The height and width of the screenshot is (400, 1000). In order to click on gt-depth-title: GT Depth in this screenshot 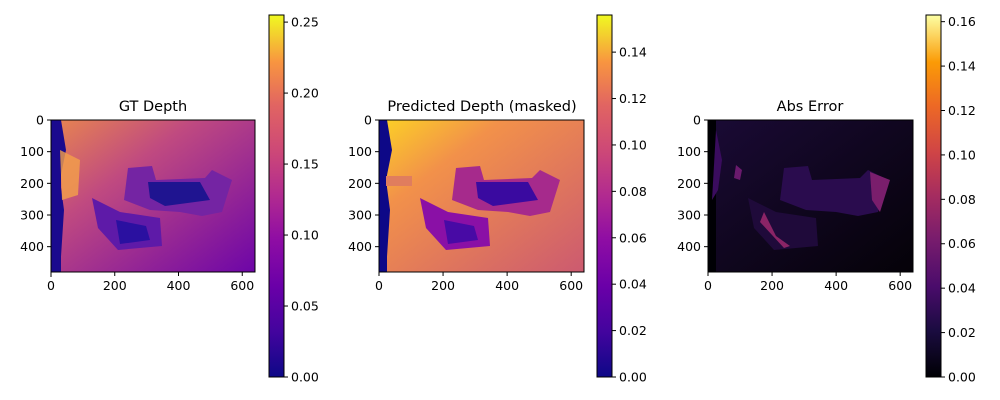, I will do `click(153, 107)`.